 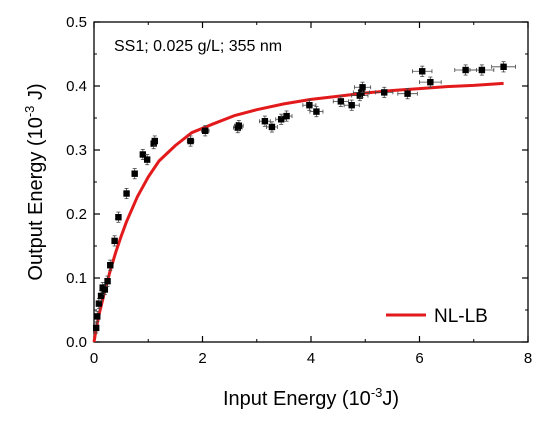 I want to click on y-tick-label: 0.2, so click(x=76, y=214).